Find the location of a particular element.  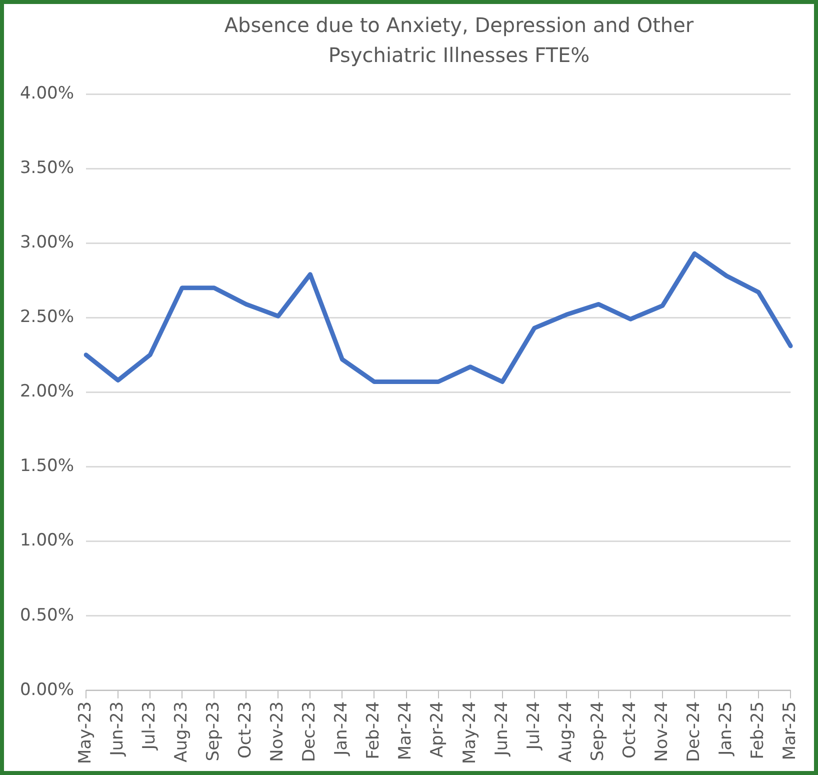

x-tick-label: Mar-25 is located at coordinates (790, 730).